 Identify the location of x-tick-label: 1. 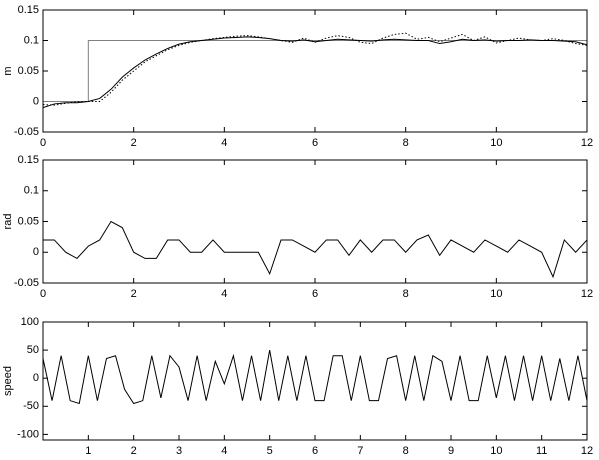
(88, 451).